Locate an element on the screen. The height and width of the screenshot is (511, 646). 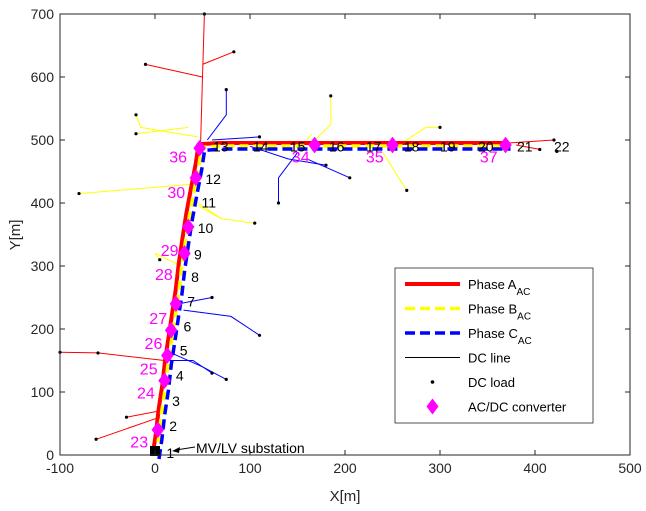
bus-label-13: 13 is located at coordinates (221, 146).